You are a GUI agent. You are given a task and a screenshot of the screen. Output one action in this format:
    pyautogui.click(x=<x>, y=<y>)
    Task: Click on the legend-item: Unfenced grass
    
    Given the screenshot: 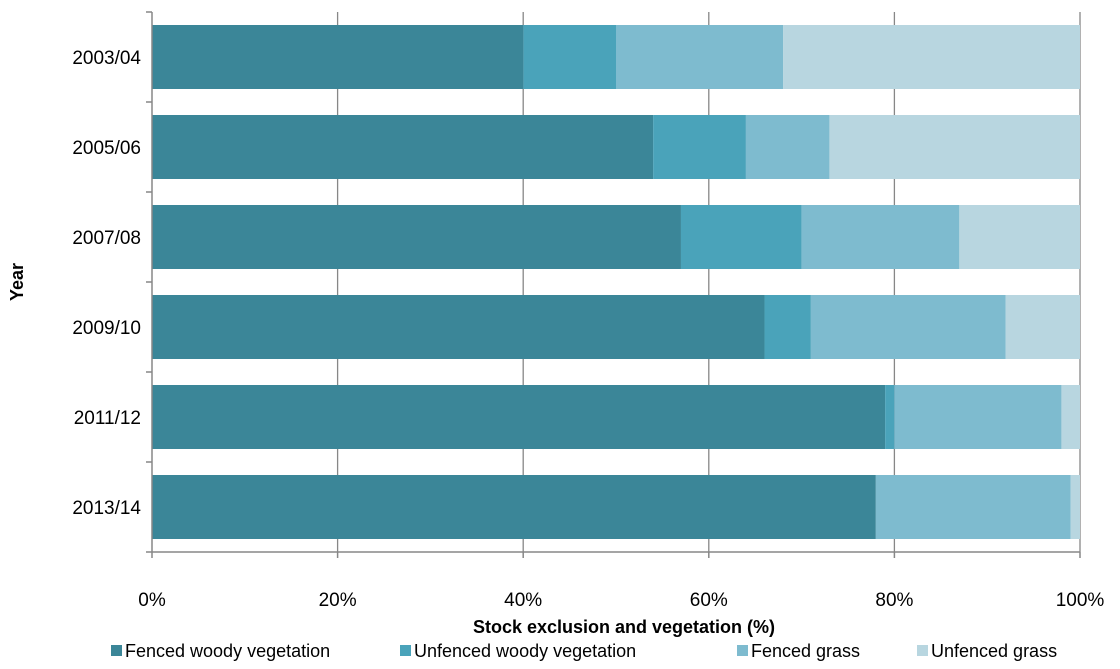 What is the action you would take?
    pyautogui.click(x=987, y=651)
    